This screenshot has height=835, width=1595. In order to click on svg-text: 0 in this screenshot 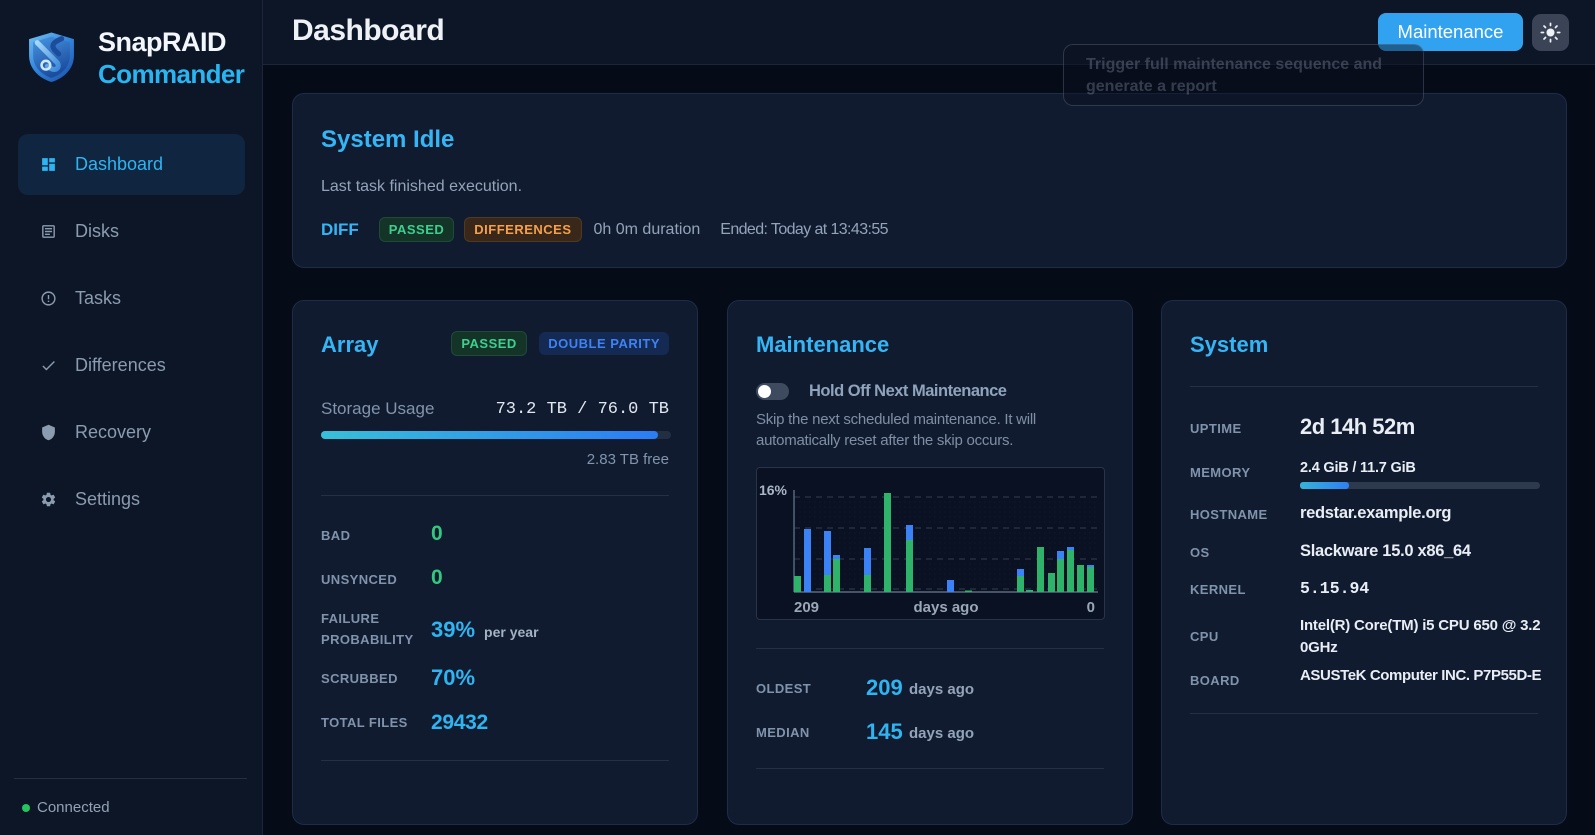, I will do `click(1091, 607)`.